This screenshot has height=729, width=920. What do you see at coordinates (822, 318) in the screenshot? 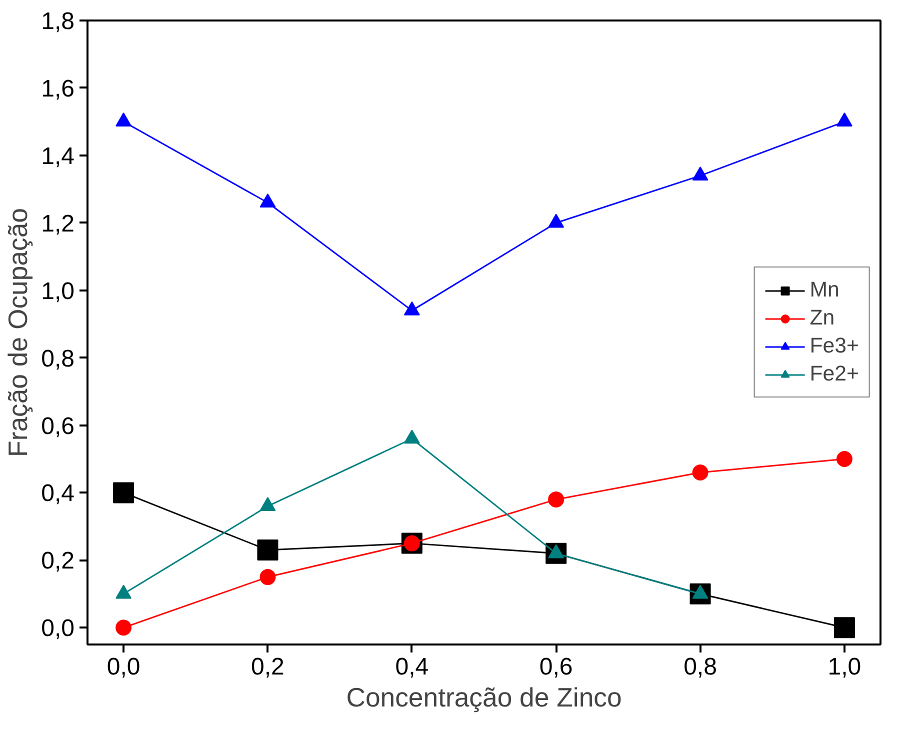
I see `legend-label: Zn` at bounding box center [822, 318].